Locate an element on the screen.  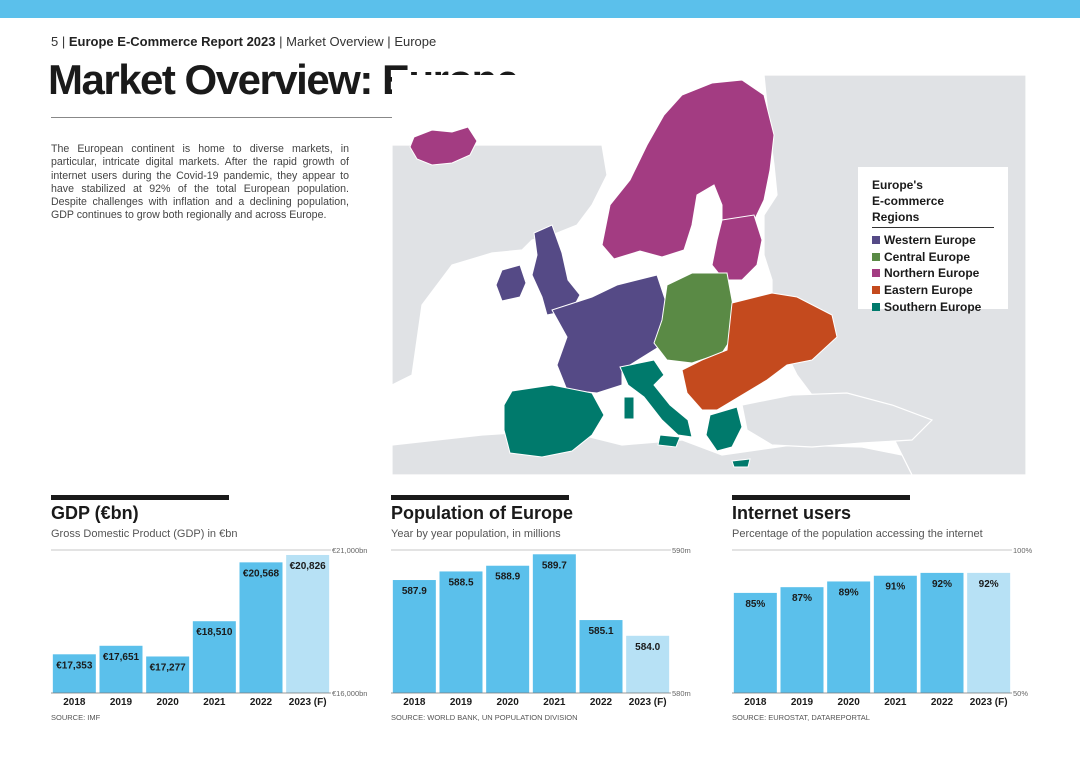
legend-item-eastern: Eastern Europe is located at coordinates (933, 290).